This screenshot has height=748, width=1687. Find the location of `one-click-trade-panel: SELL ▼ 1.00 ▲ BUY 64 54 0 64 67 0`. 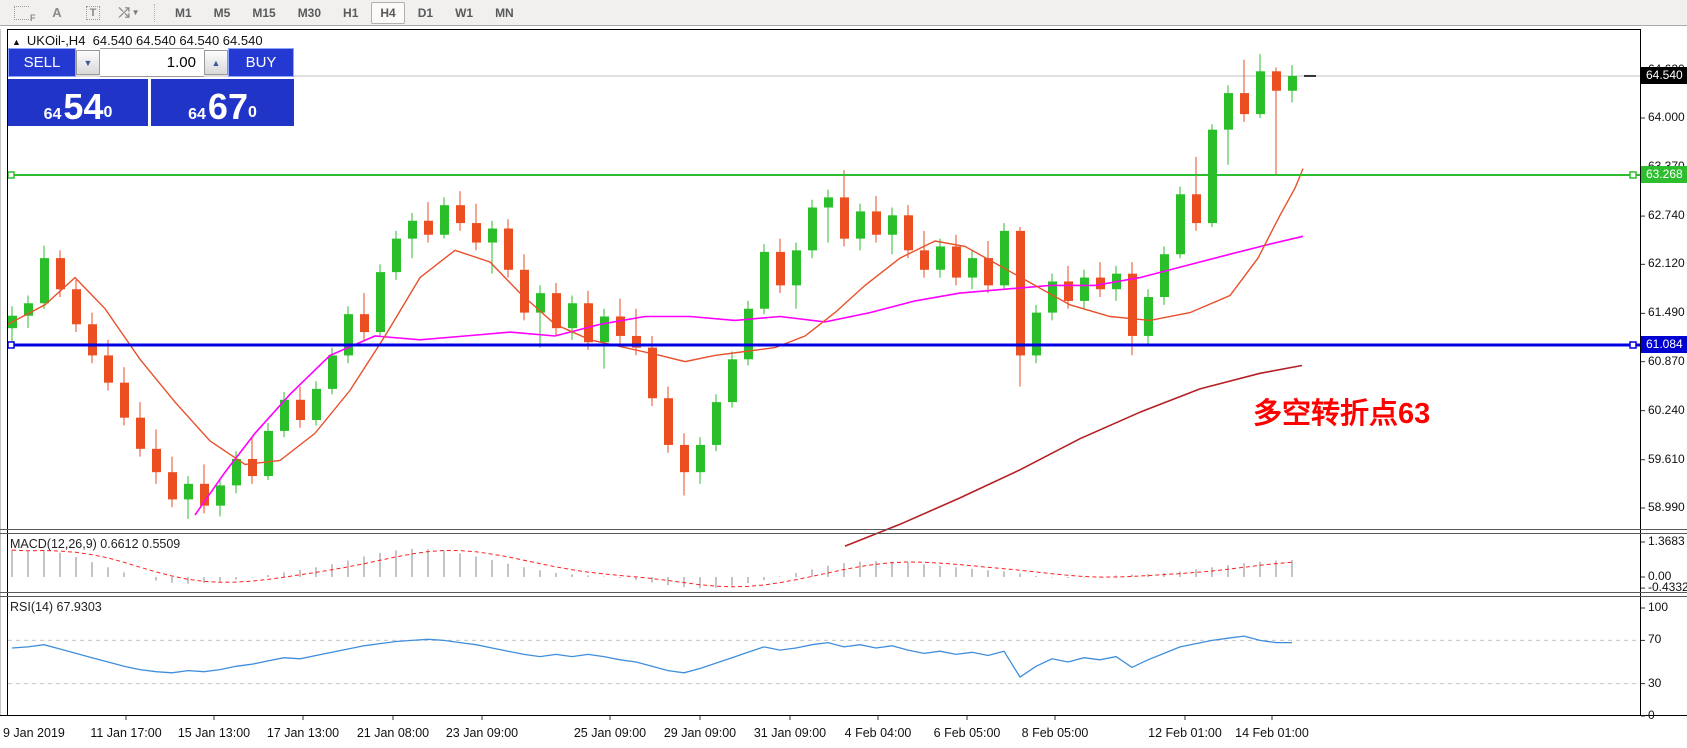

one-click-trade-panel: SELL ▼ 1.00 ▲ BUY 64 54 0 64 67 0 is located at coordinates (151, 87).